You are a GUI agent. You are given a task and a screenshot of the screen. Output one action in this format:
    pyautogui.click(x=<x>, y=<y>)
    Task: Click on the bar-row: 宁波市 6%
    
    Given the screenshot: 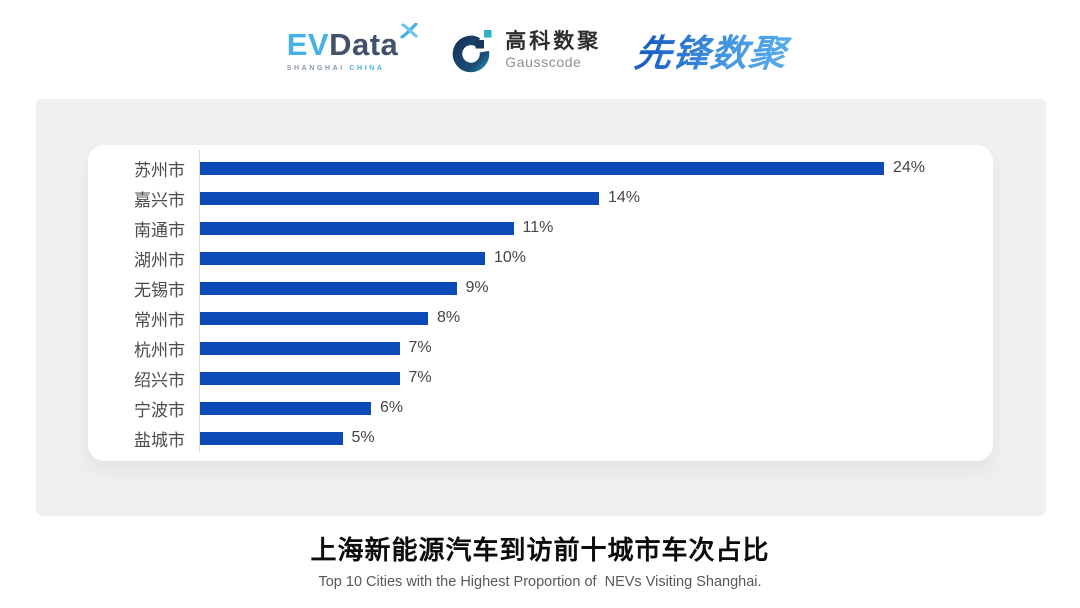 What is the action you would take?
    pyautogui.click(x=538, y=408)
    